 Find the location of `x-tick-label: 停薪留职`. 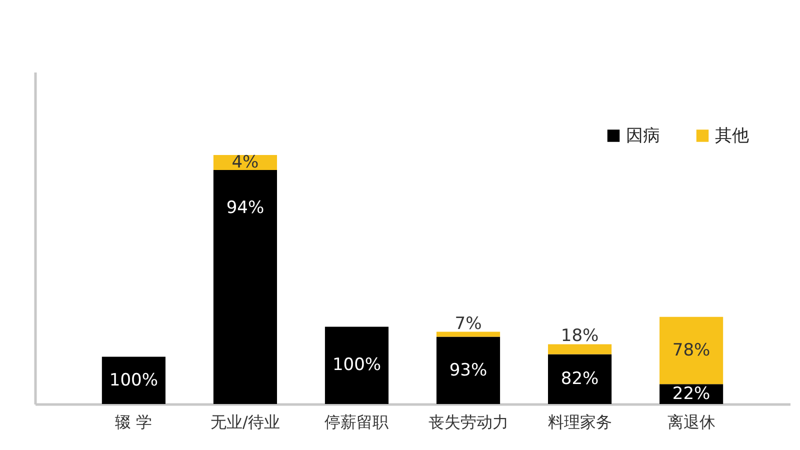

x-tick-label: 停薪留职 is located at coordinates (356, 422).